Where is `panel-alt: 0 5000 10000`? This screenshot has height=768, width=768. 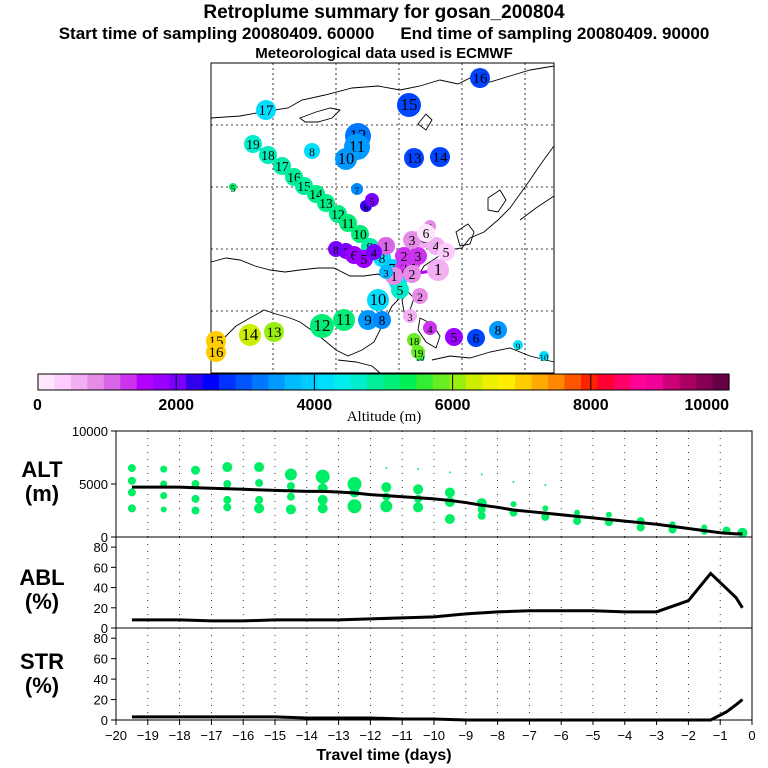
panel-alt: 0 5000 10000 is located at coordinates (412, 484).